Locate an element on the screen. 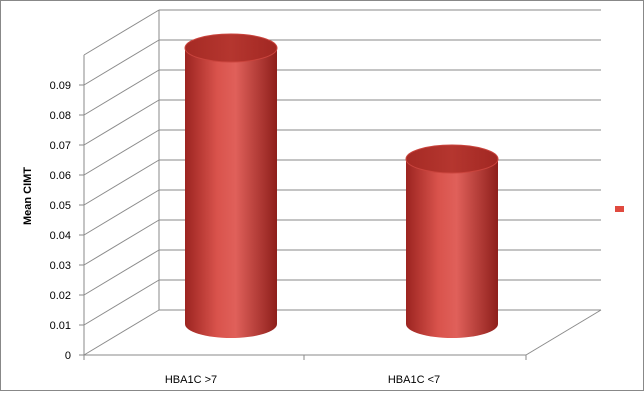 The image size is (644, 395). y-tick-label: 0.09 is located at coordinates (60, 86).